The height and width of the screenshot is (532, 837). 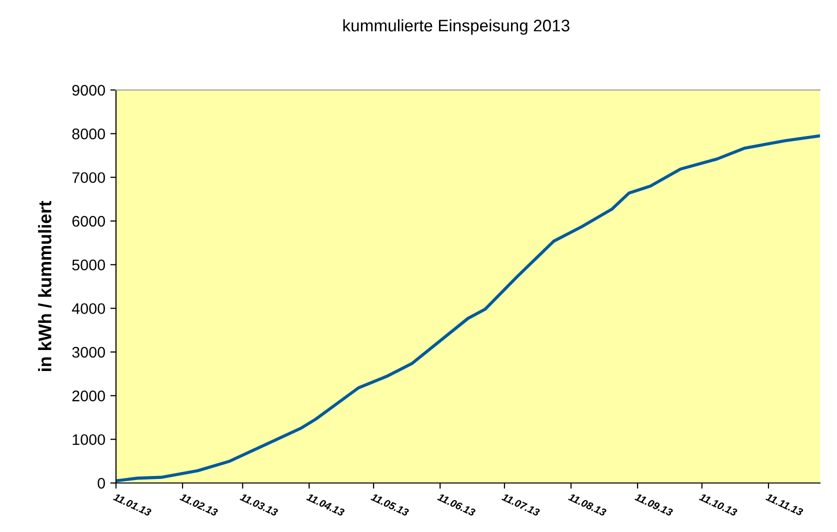 I want to click on y-tick-label: 7000, so click(x=88, y=178).